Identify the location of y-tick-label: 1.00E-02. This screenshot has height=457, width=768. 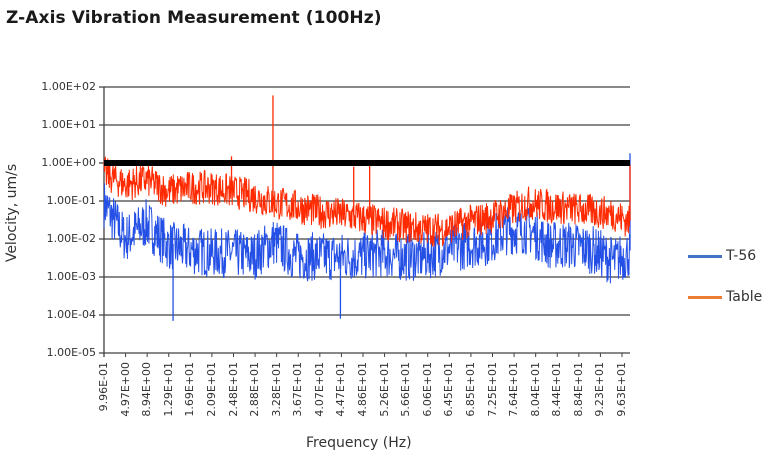
(71, 238).